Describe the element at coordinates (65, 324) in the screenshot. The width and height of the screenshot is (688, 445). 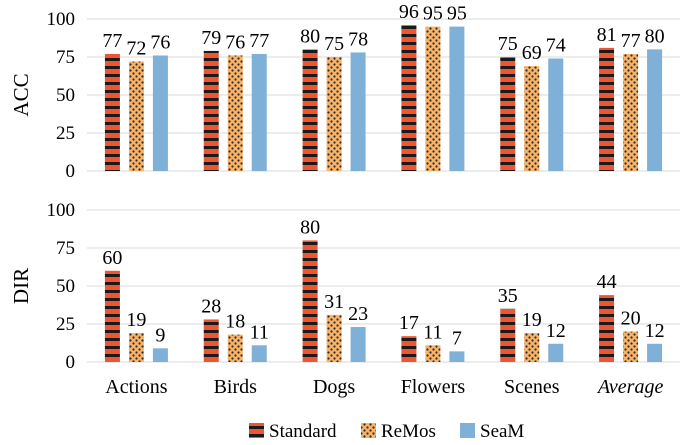
I see `dir-y-tick-label: 25` at that location.